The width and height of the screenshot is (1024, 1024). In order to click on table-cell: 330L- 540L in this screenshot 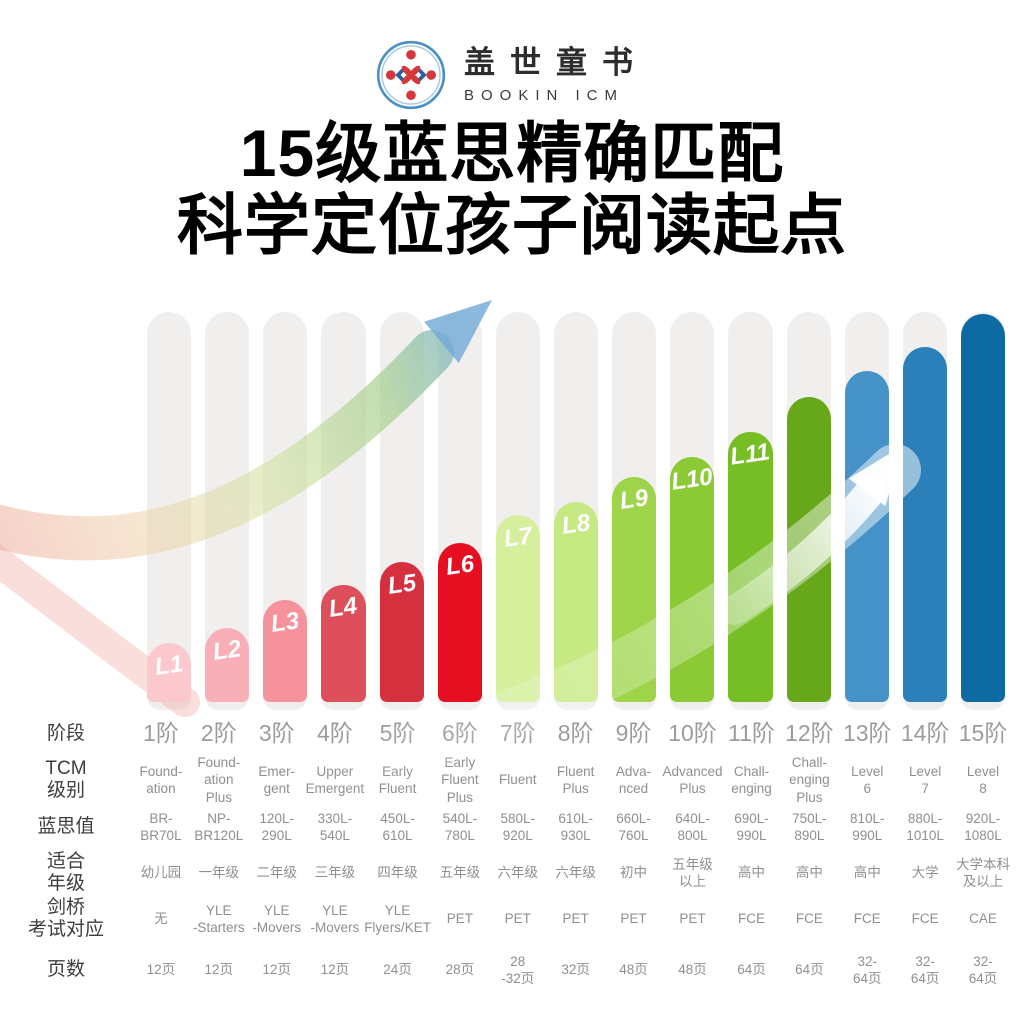, I will do `click(335, 826)`.